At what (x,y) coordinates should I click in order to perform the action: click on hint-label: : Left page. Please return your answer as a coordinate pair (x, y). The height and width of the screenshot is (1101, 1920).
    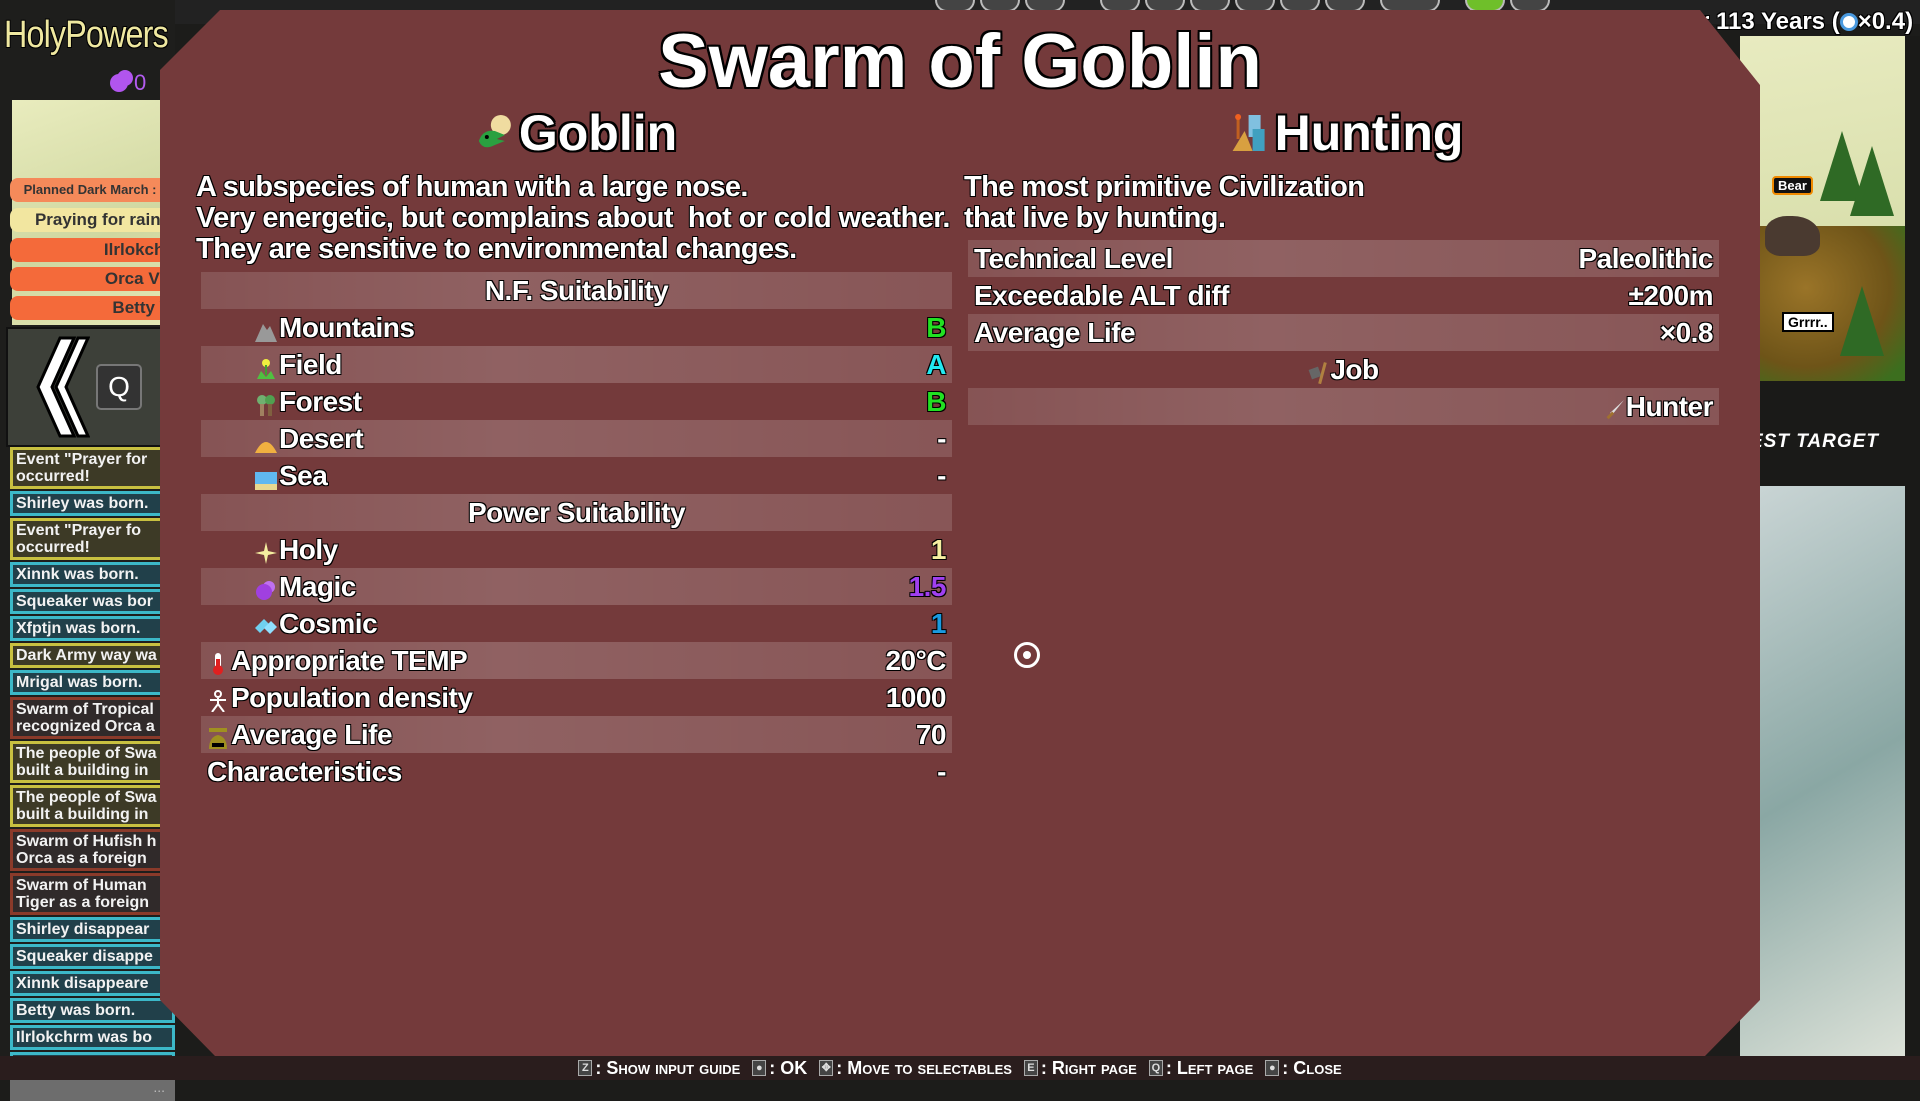
    Looking at the image, I should click on (1209, 1067).